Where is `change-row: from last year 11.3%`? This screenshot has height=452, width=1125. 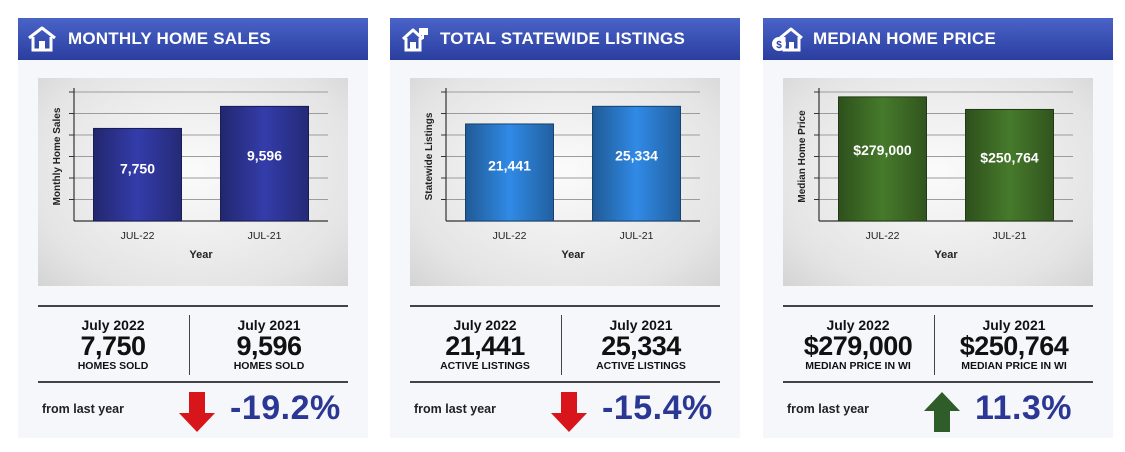
change-row: from last year 11.3% is located at coordinates (938, 410).